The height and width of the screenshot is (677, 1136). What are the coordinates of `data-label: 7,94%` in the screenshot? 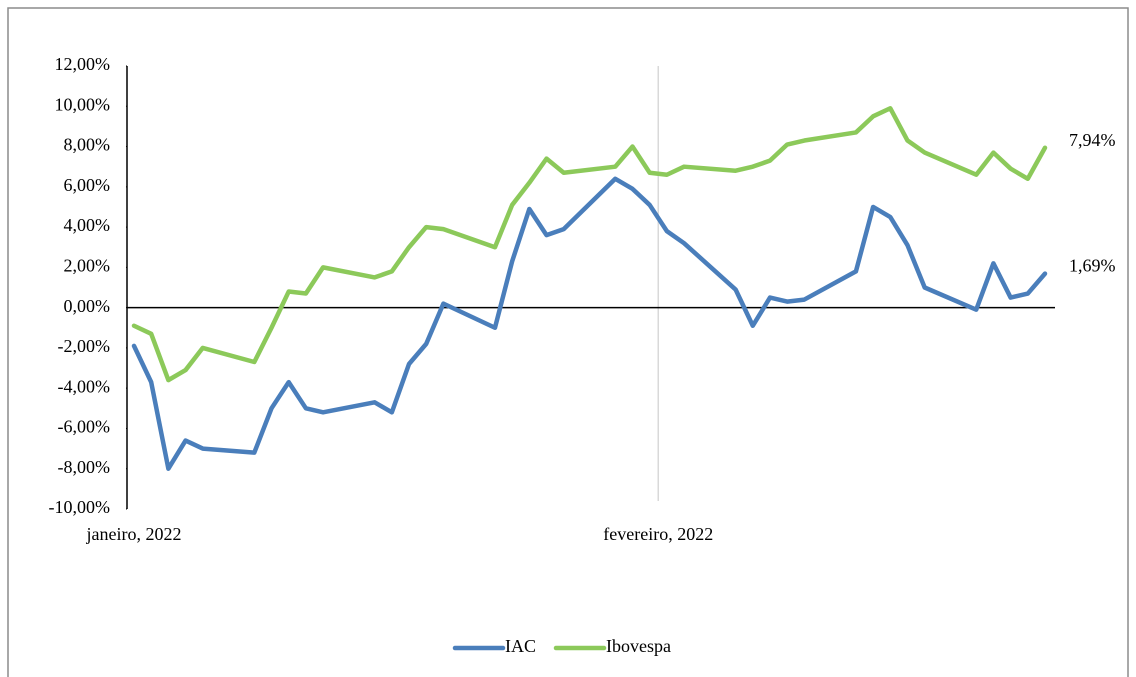 It's located at (1092, 140).